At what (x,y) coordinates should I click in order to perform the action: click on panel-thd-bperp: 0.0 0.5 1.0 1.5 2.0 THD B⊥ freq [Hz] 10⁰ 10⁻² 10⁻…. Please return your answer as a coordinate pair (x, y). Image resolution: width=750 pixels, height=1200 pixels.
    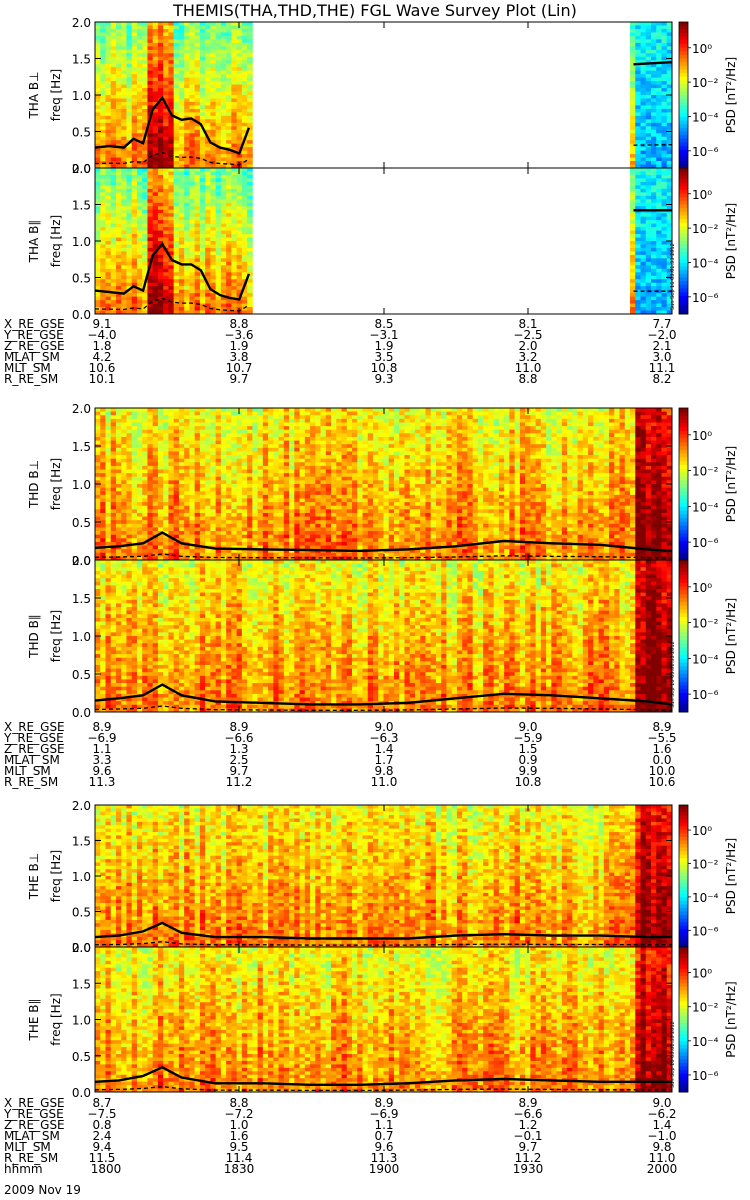
    Looking at the image, I should click on (382, 485).